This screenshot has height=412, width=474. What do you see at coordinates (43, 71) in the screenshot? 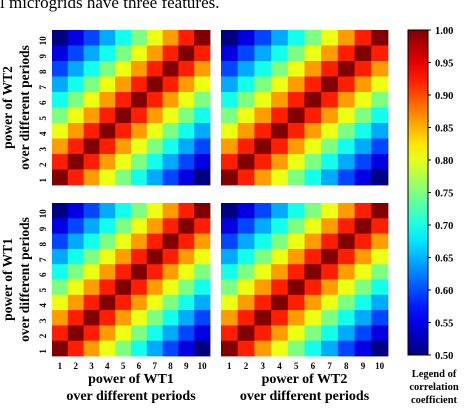
I see `y-tick-label: 8` at bounding box center [43, 71].